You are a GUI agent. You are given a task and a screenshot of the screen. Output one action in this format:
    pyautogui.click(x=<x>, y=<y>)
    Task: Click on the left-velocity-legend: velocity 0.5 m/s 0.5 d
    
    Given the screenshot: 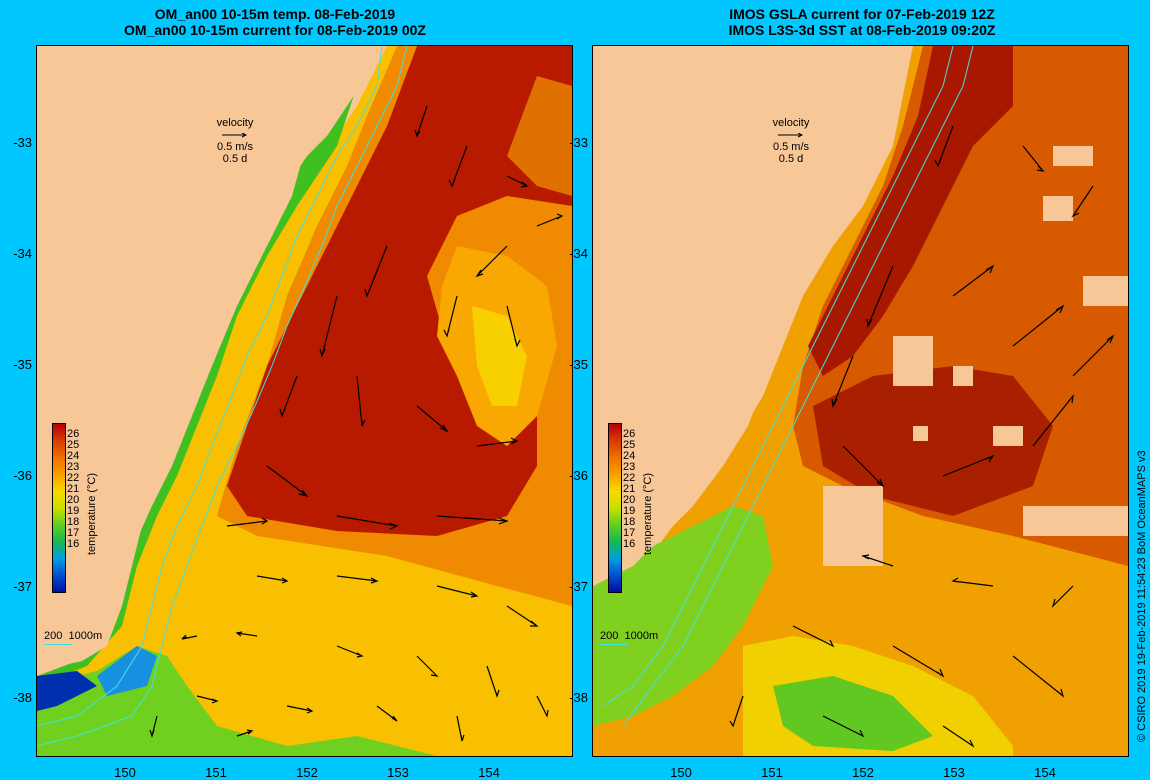 What is the action you would take?
    pyautogui.click(x=235, y=141)
    